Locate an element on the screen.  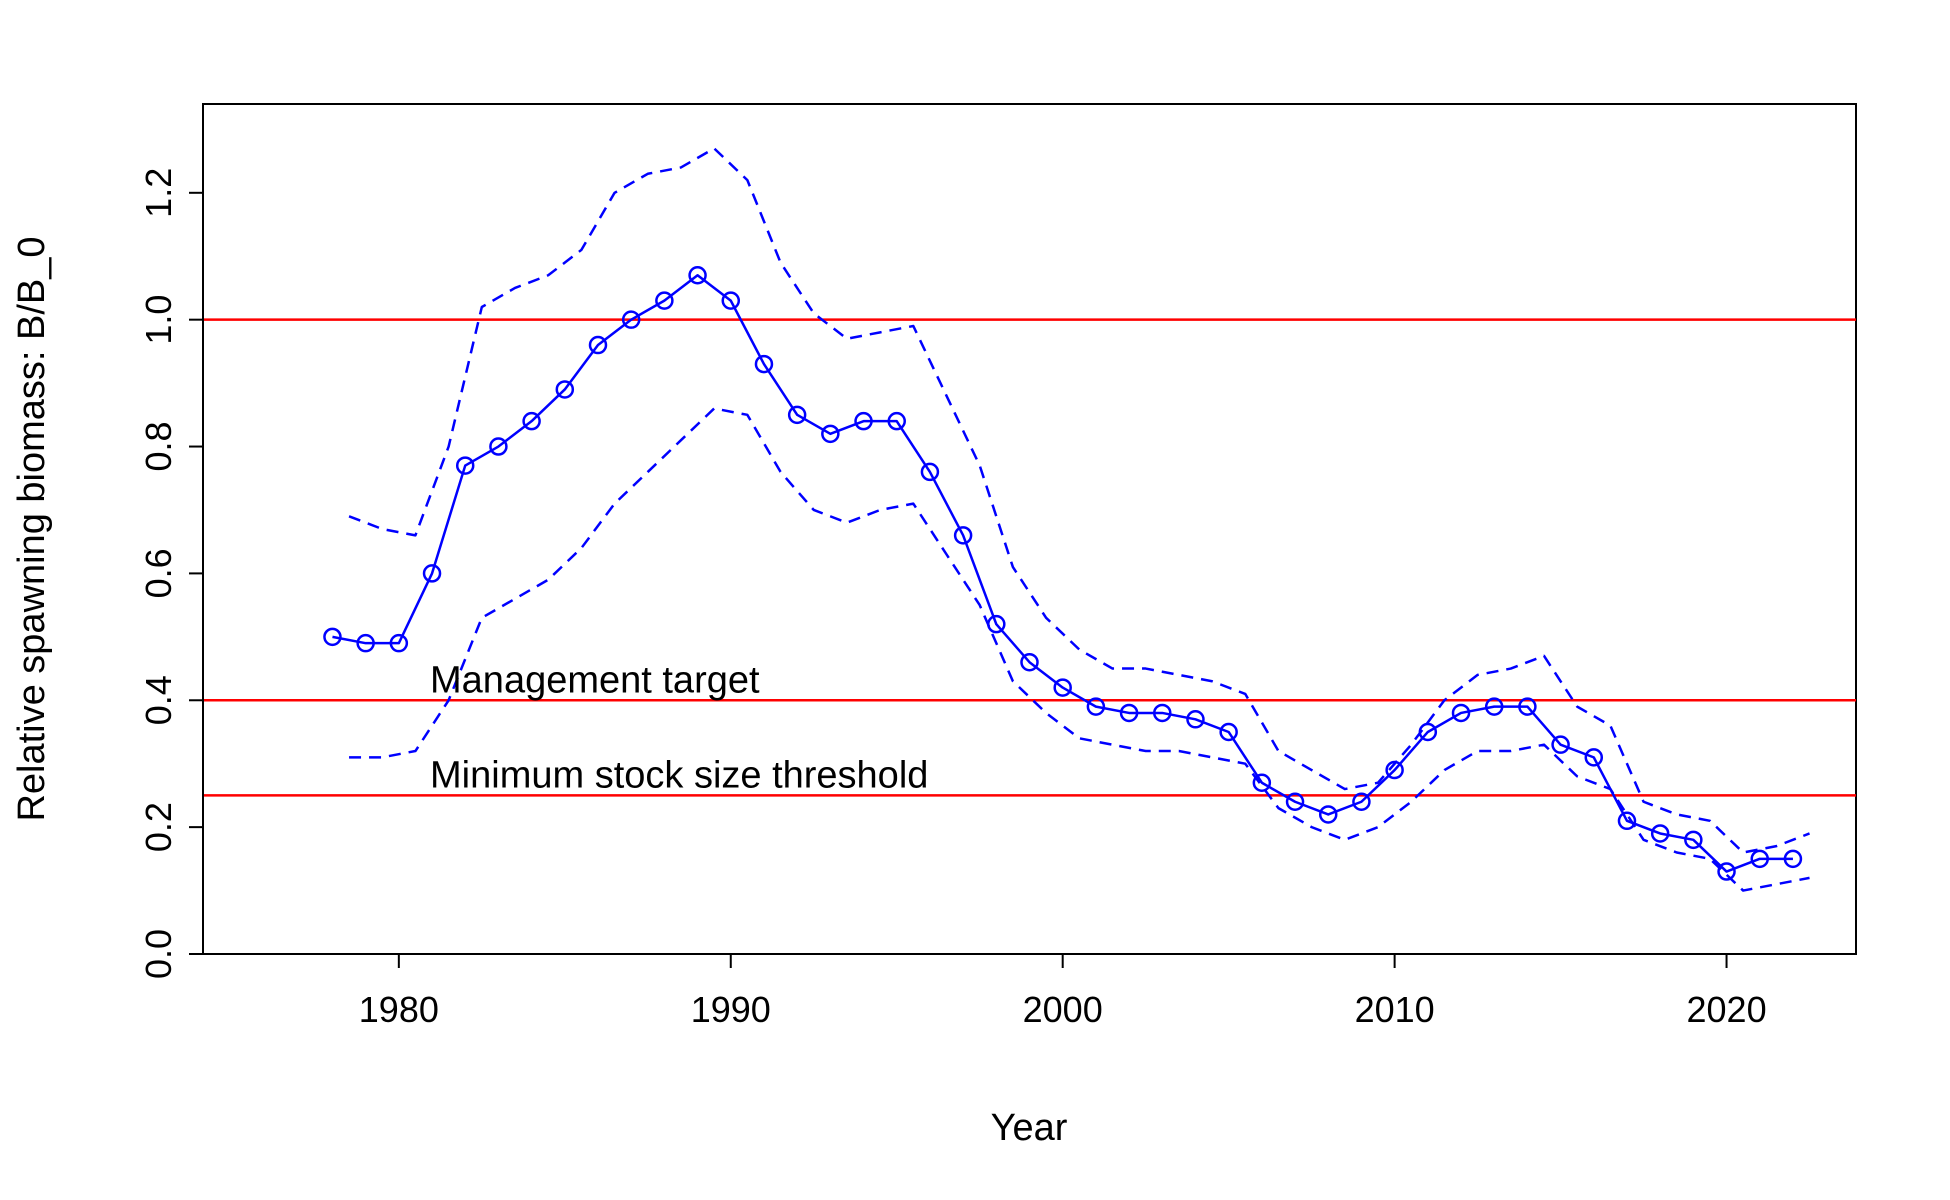
y-tick-label: 1.2 is located at coordinates (158, 193).